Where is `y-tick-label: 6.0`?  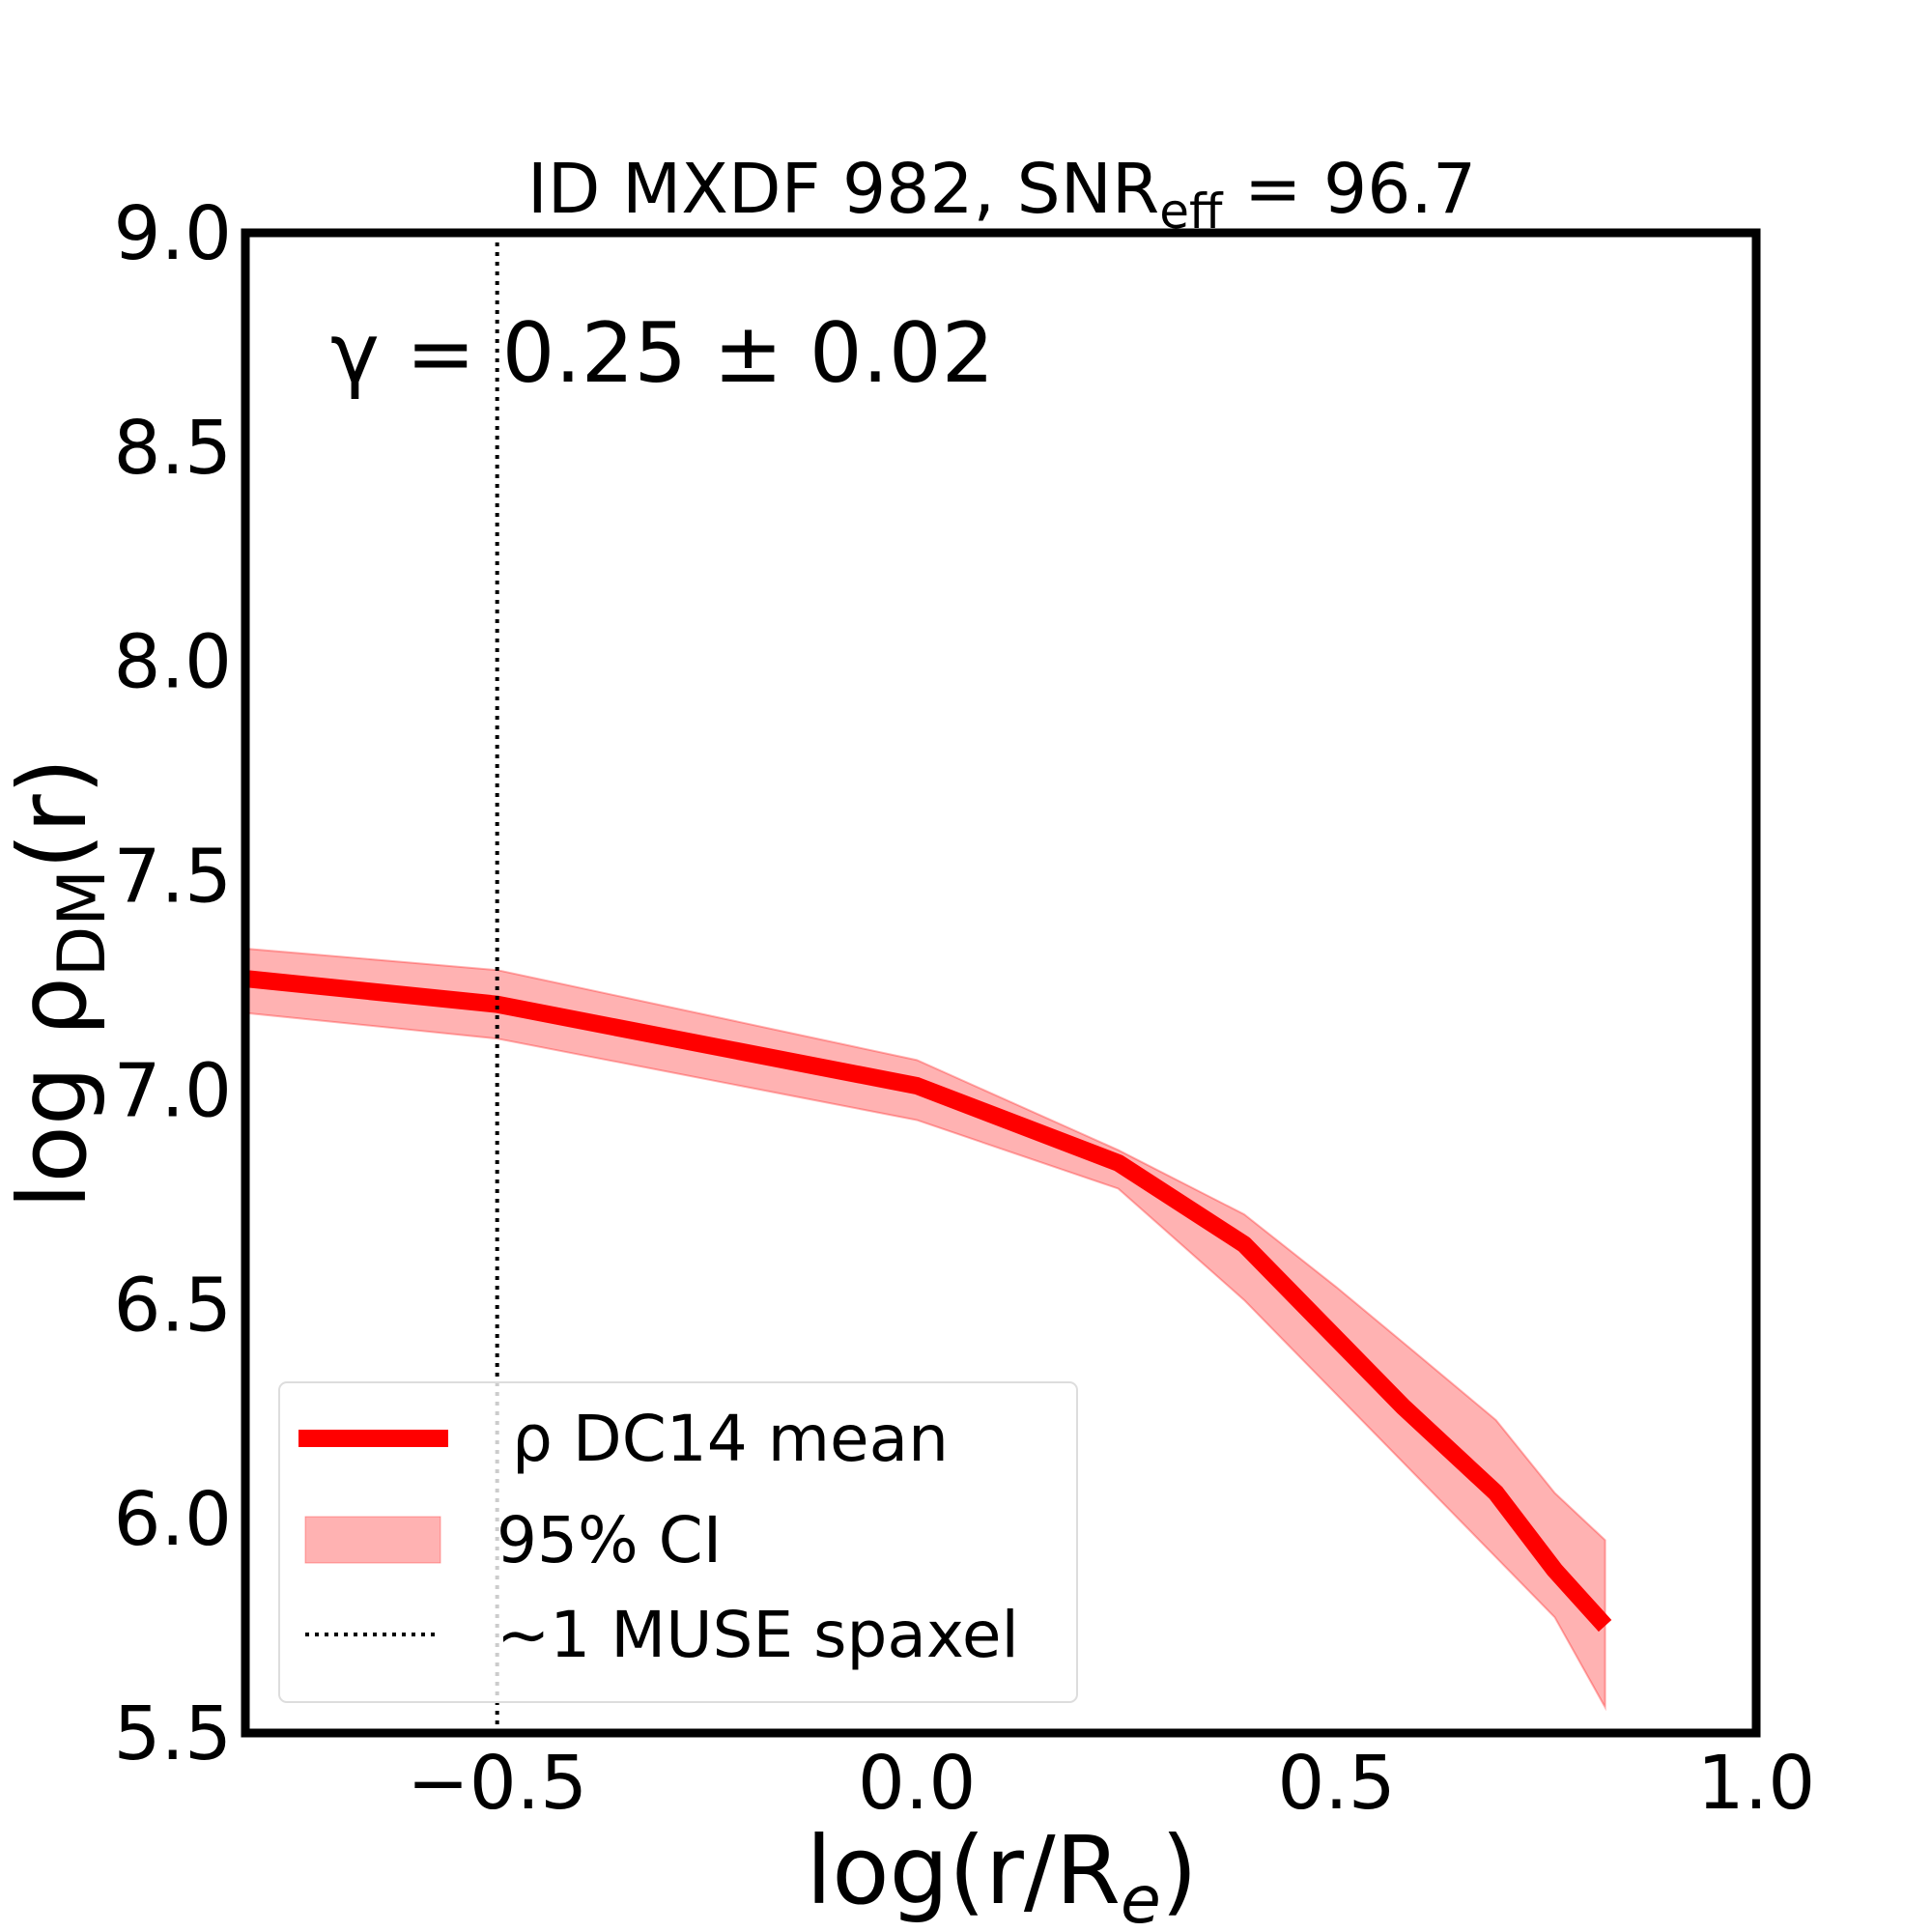
y-tick-label: 6.0 is located at coordinates (173, 1520).